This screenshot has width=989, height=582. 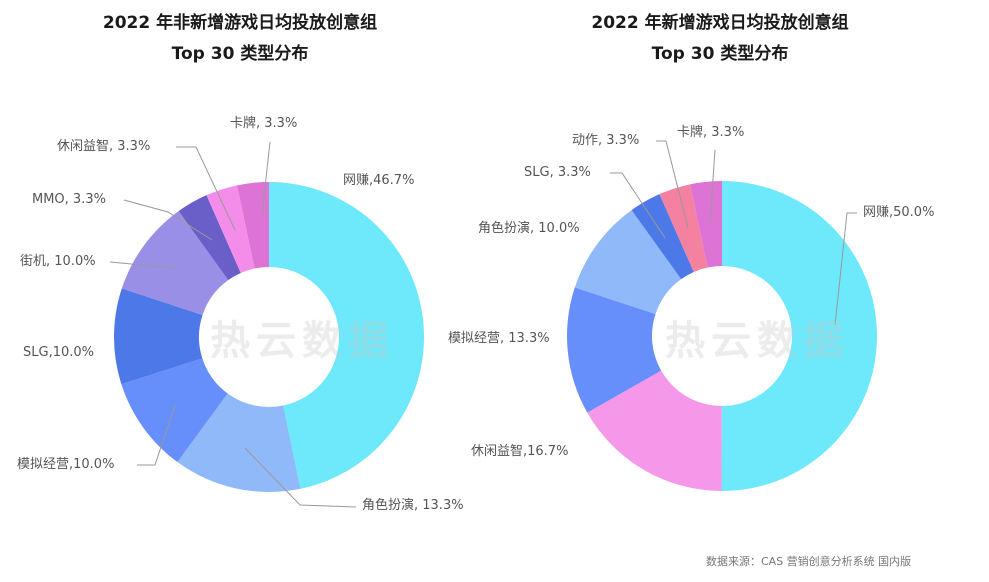 What do you see at coordinates (899, 212) in the screenshot?
I see `right-data-label: 网赚,50.0%` at bounding box center [899, 212].